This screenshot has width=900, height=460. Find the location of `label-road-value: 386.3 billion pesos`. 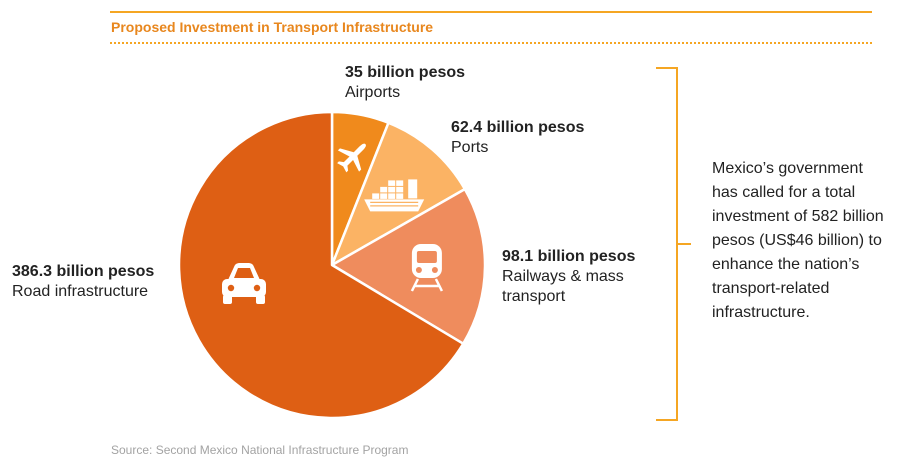

label-road-value: 386.3 billion pesos is located at coordinates (83, 271).